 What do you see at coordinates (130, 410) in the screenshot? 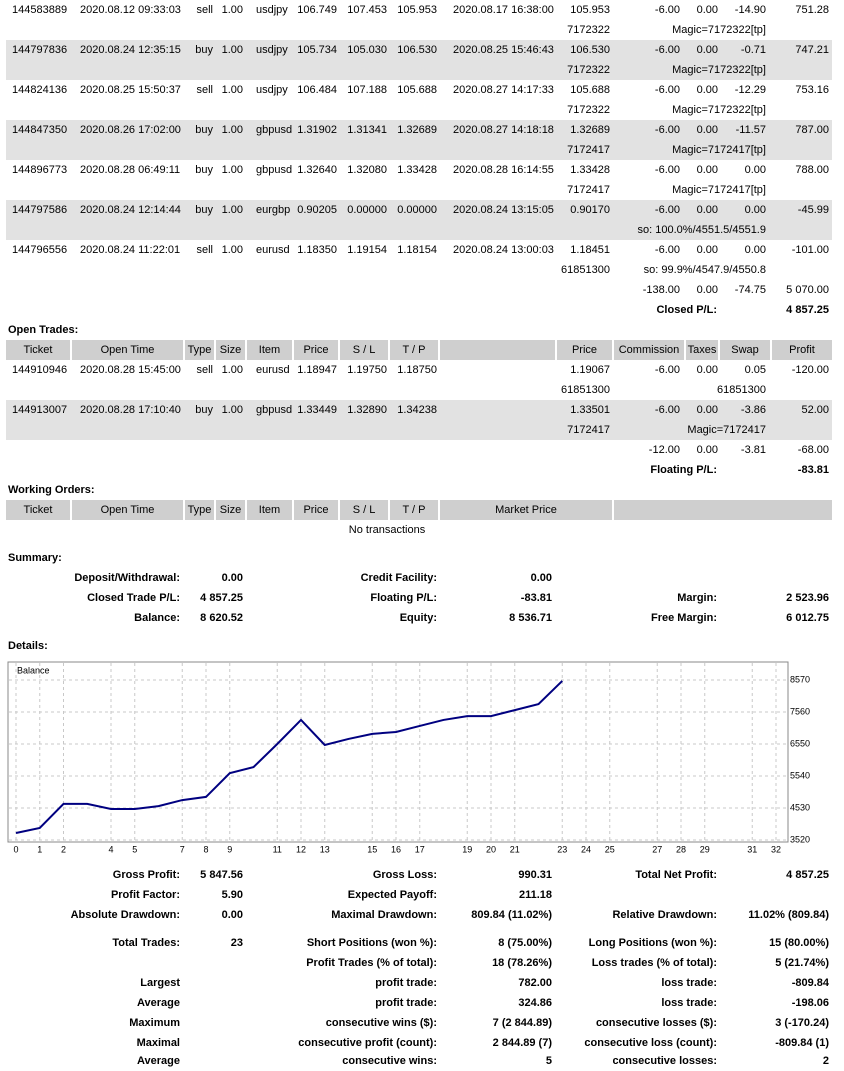
I see `cell: 2020.08.28 17:10:40` at bounding box center [130, 410].